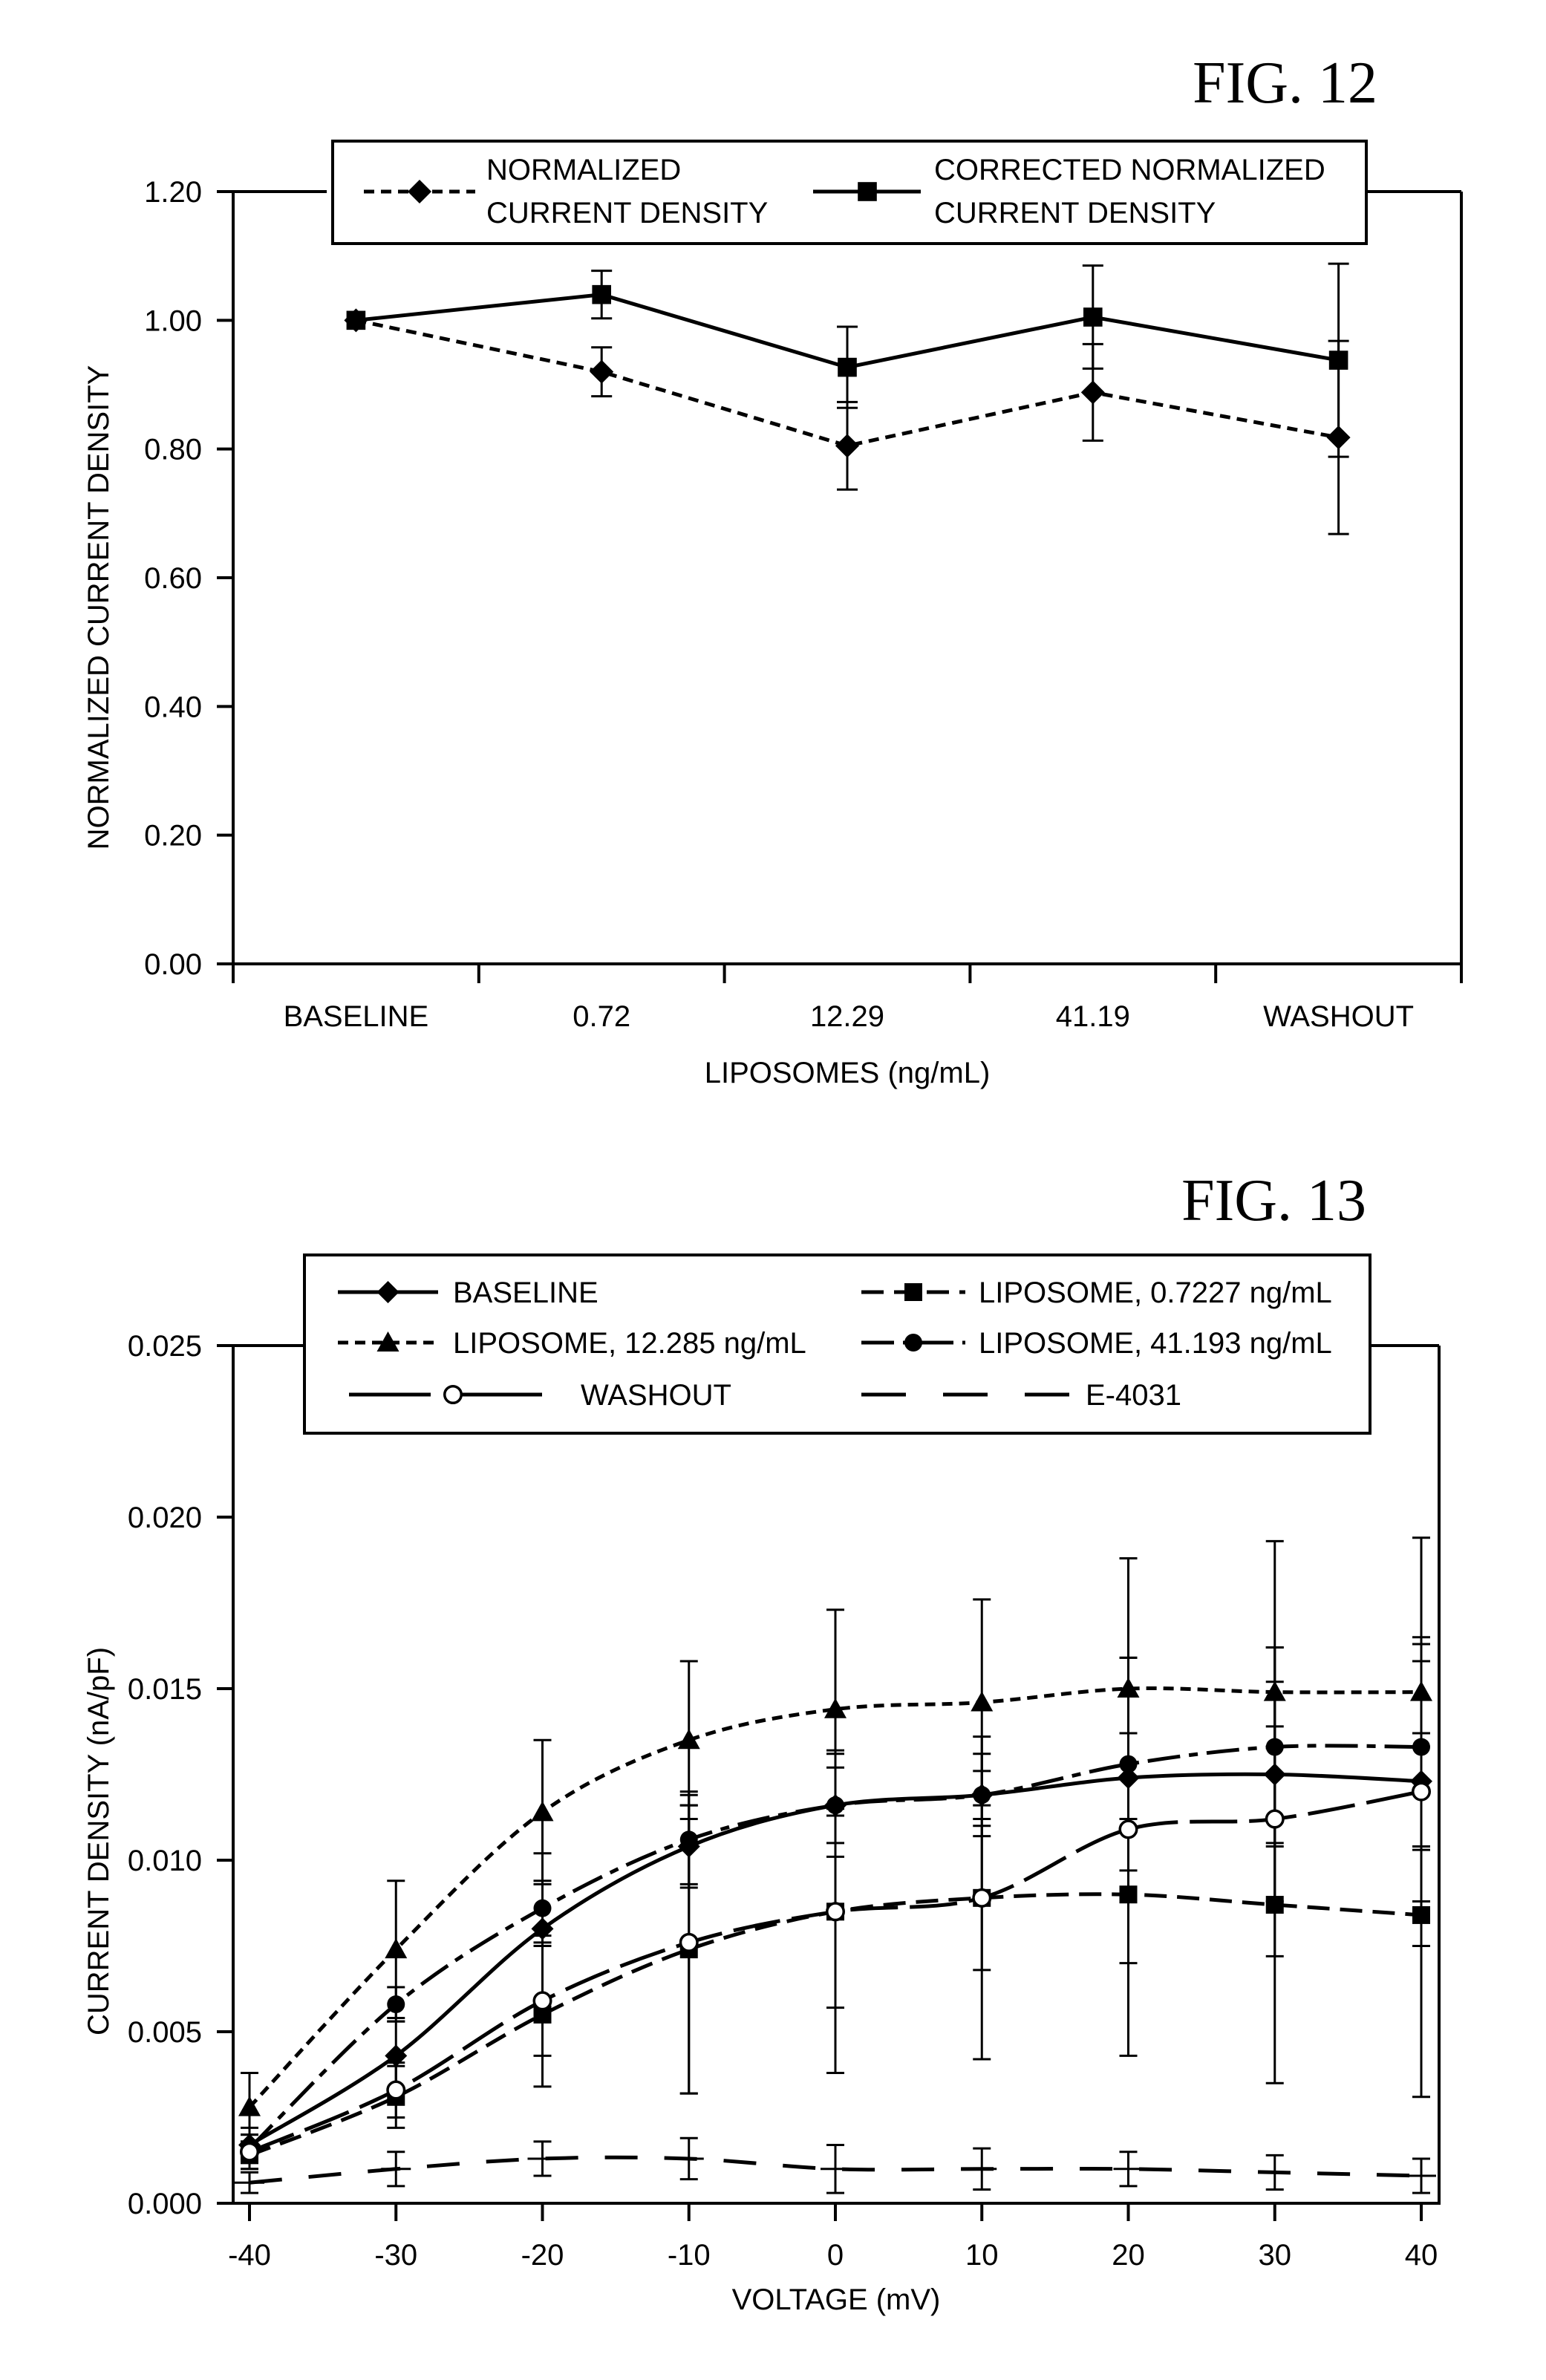  What do you see at coordinates (689, 2256) in the screenshot?
I see `fig13-x-tick-label: -10` at bounding box center [689, 2256].